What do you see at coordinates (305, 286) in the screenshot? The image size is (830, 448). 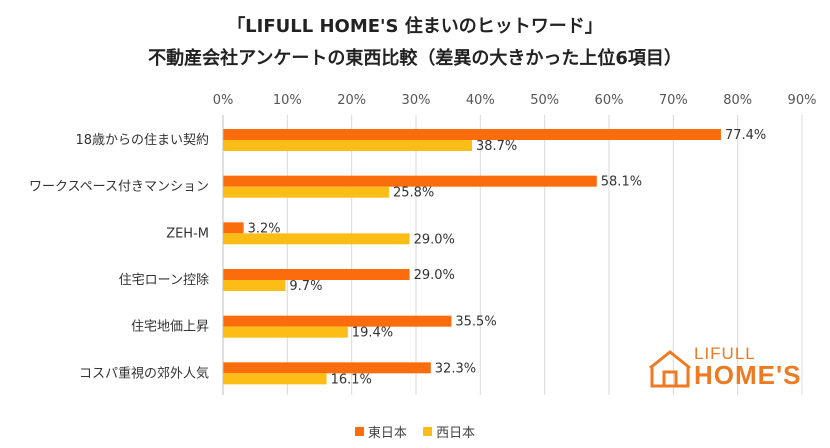 I see `data-label-west: 9.7%` at bounding box center [305, 286].